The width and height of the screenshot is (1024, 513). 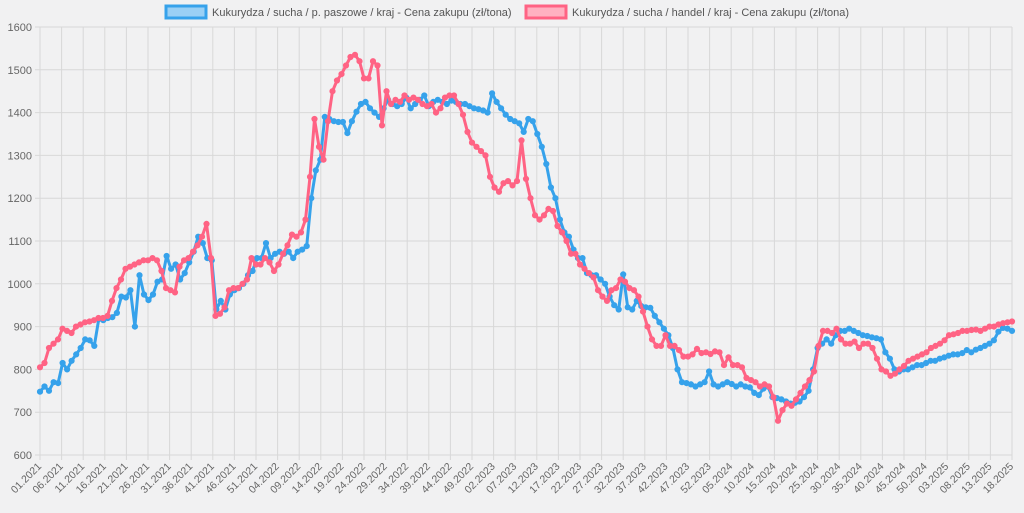 What do you see at coordinates (20, 242) in the screenshot?
I see `y-tick-label: 1100` at bounding box center [20, 242].